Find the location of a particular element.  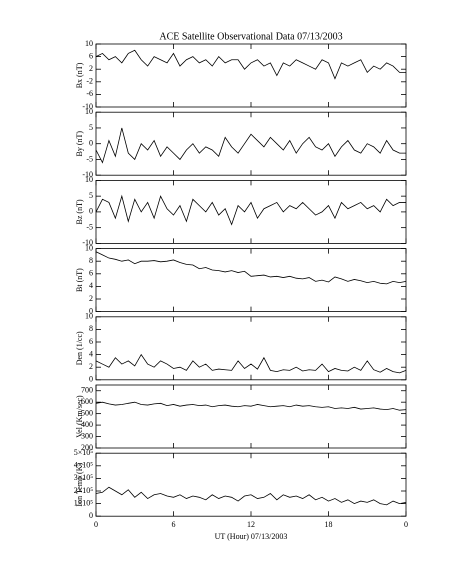

y-tick-label: 3×10⁵ is located at coordinates (84, 477).